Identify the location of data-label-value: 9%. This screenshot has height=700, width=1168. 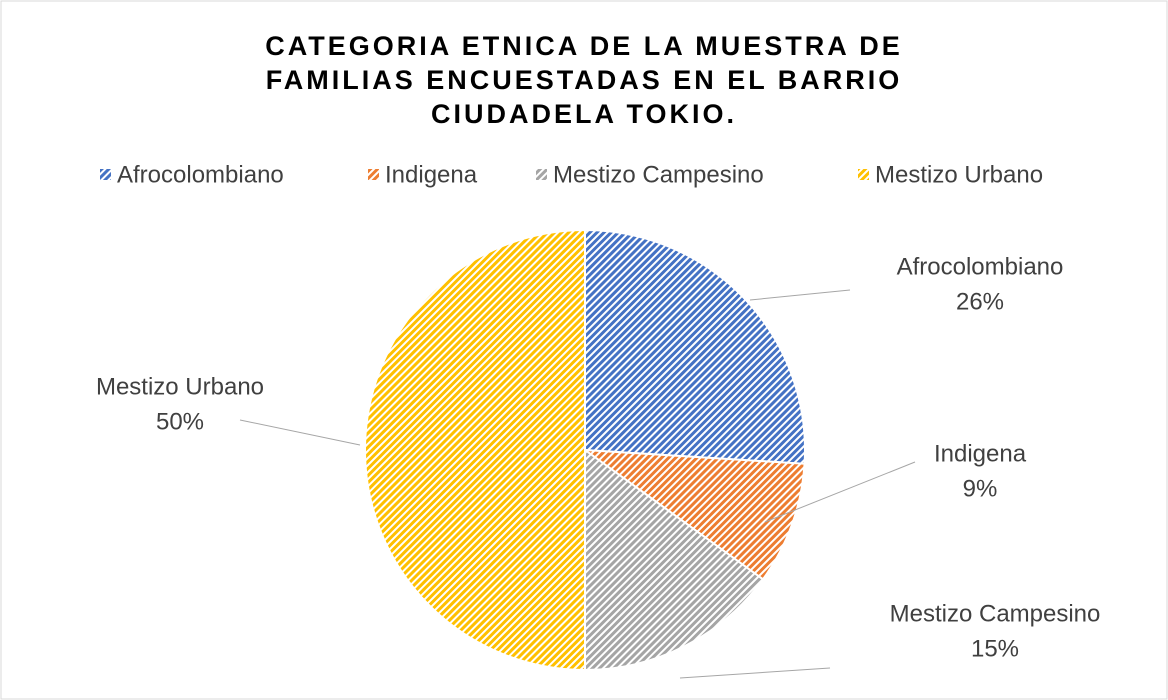
(980, 488).